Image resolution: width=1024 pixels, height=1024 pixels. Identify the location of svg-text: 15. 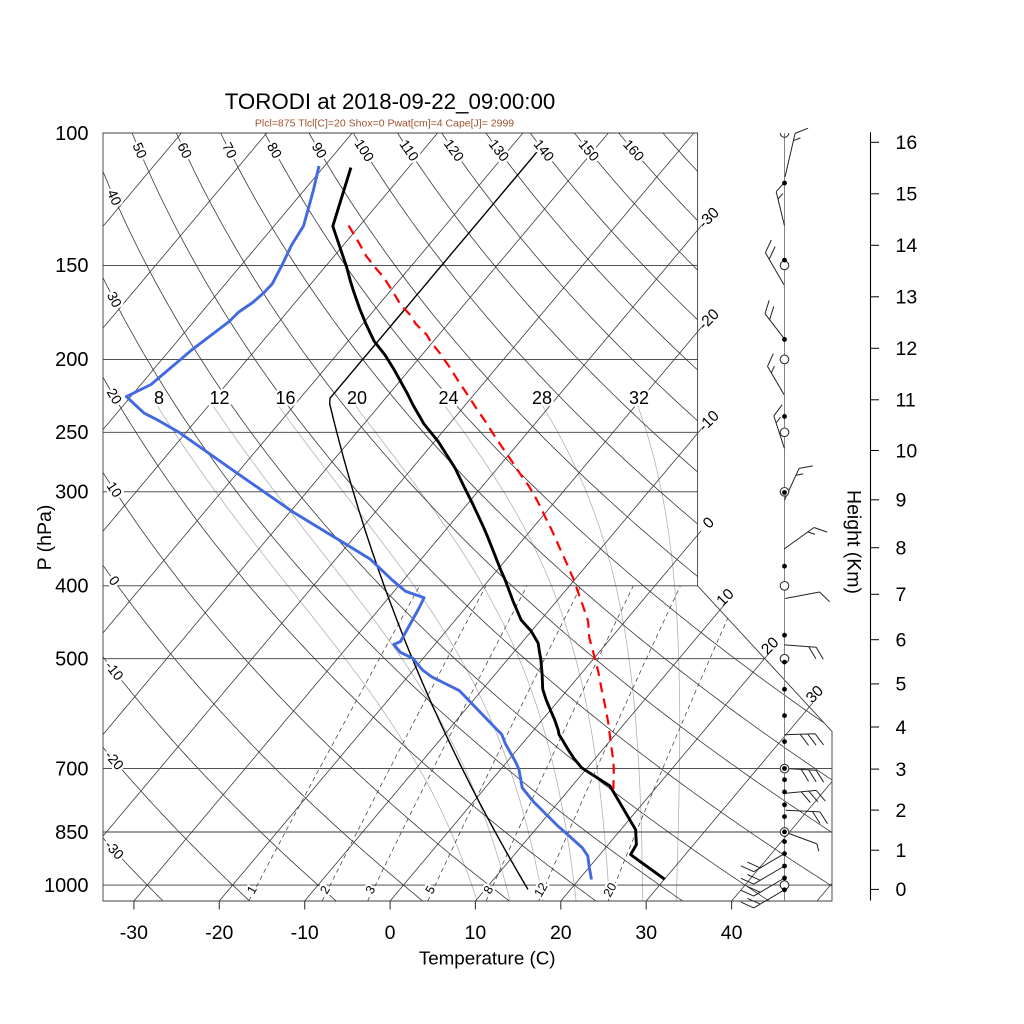
(907, 195).